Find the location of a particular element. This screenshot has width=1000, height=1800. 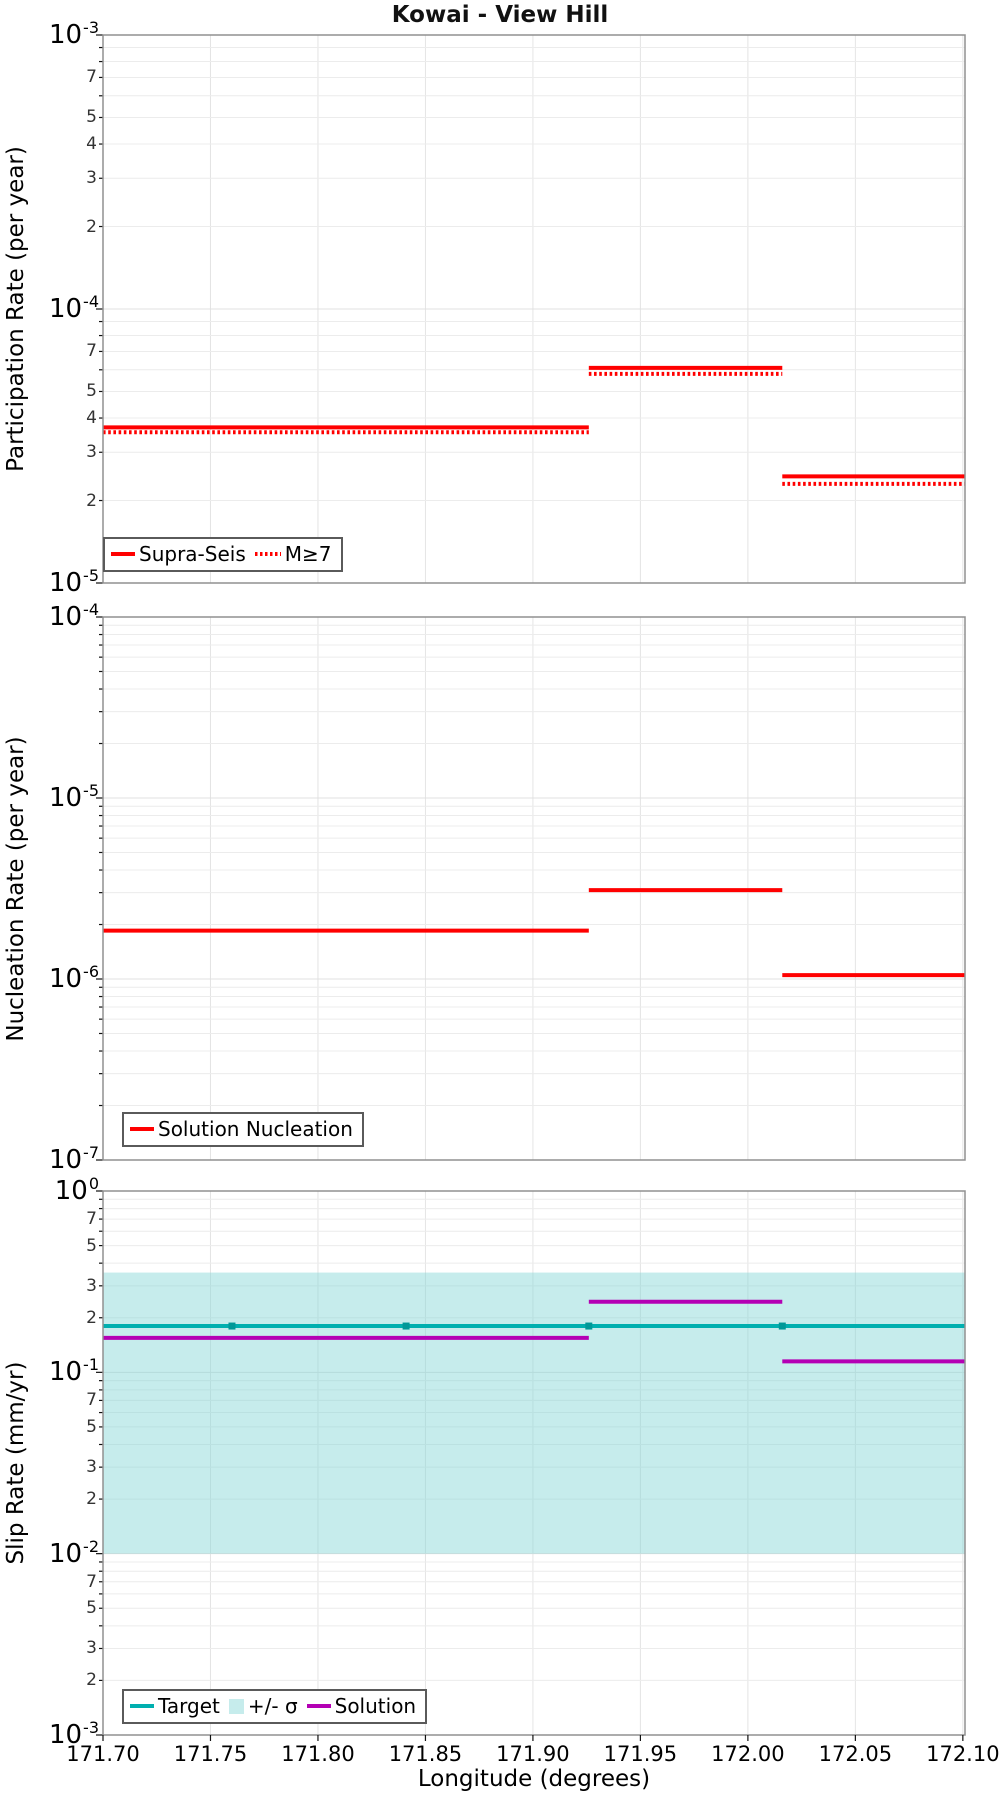

y-major-tick-label: 10⁻² is located at coordinates (73, 1552).